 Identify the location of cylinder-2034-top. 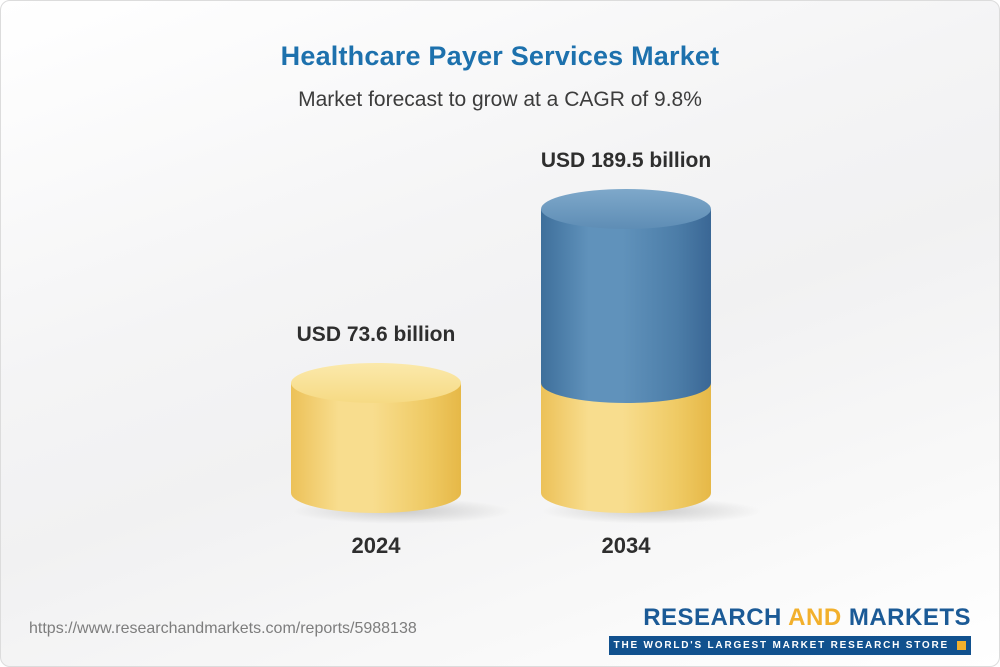
(626, 209).